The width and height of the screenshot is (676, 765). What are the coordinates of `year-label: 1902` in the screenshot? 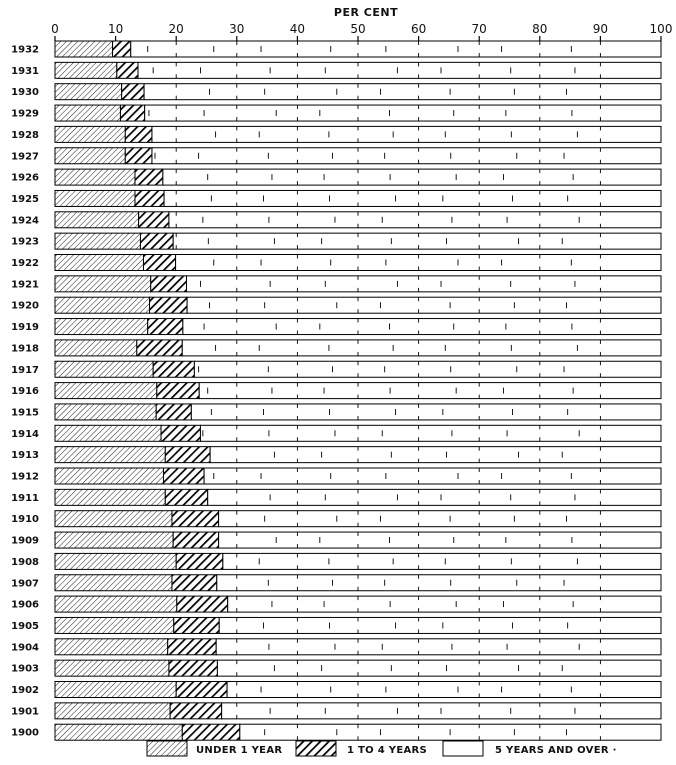 It's located at (25, 690).